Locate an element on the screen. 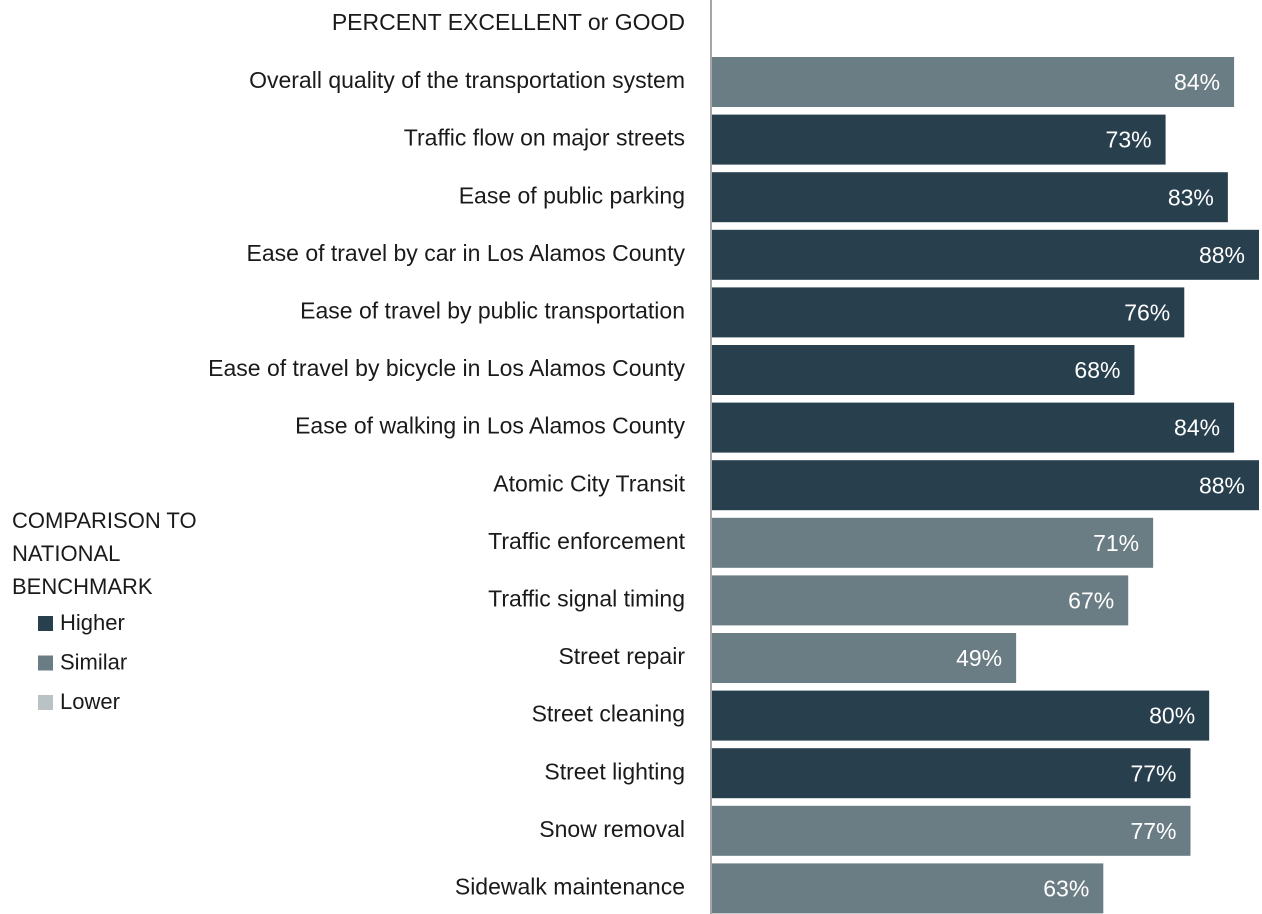  value-label: 80% is located at coordinates (1172, 716).